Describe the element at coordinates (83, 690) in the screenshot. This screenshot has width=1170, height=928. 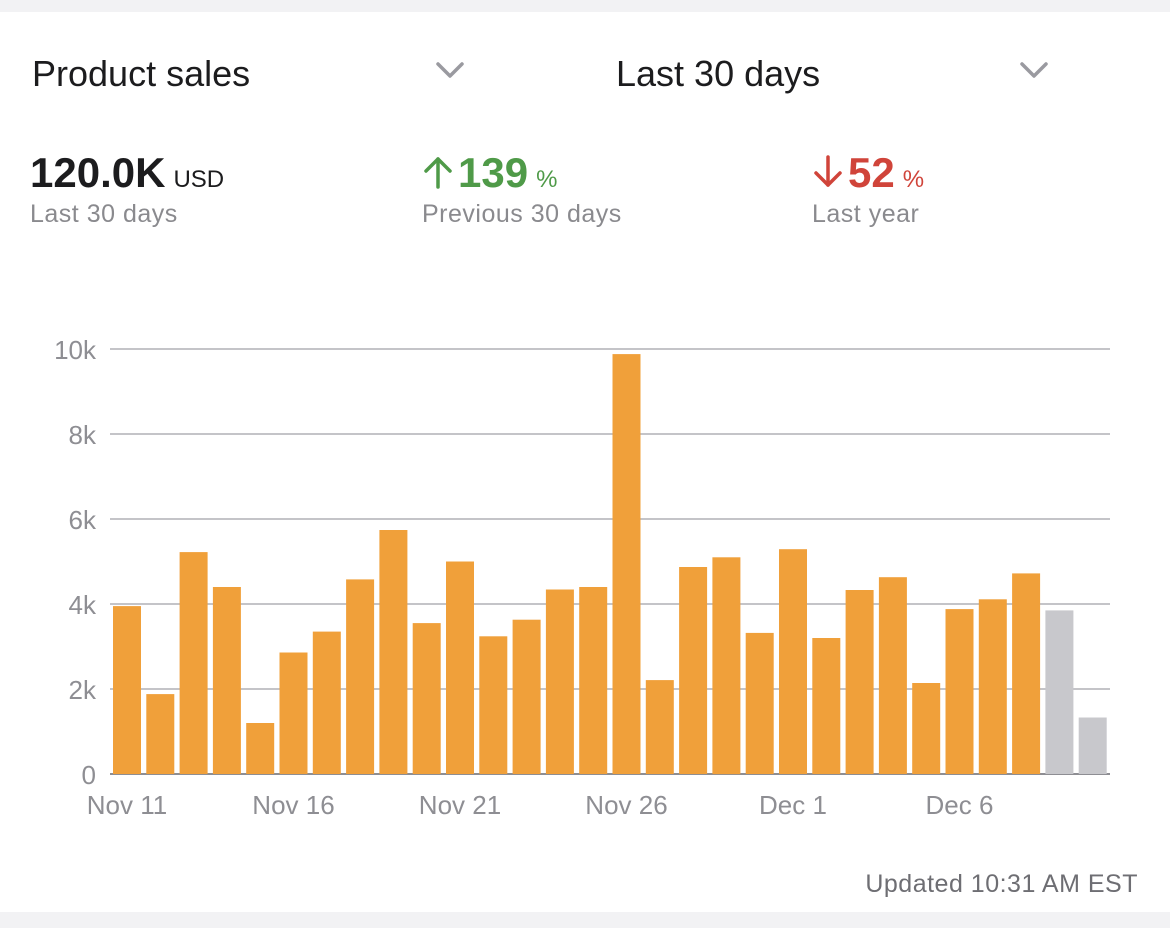
I see `y-tick-label: 2k` at that location.